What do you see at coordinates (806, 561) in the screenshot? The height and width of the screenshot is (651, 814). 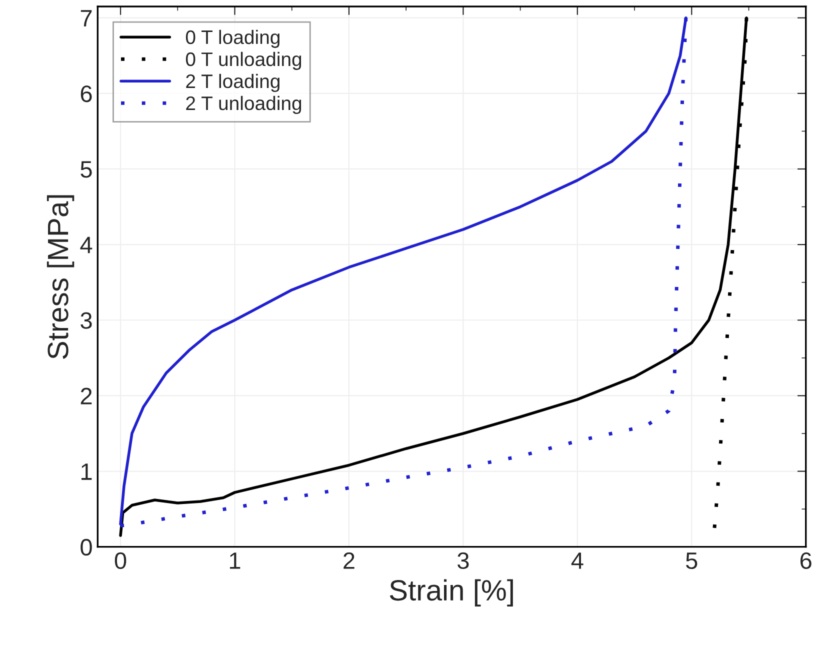 I see `x-tick-label: 6` at bounding box center [806, 561].